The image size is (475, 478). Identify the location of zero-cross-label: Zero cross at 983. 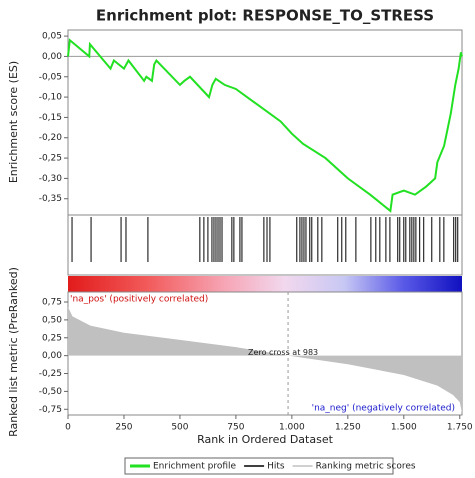
(283, 352).